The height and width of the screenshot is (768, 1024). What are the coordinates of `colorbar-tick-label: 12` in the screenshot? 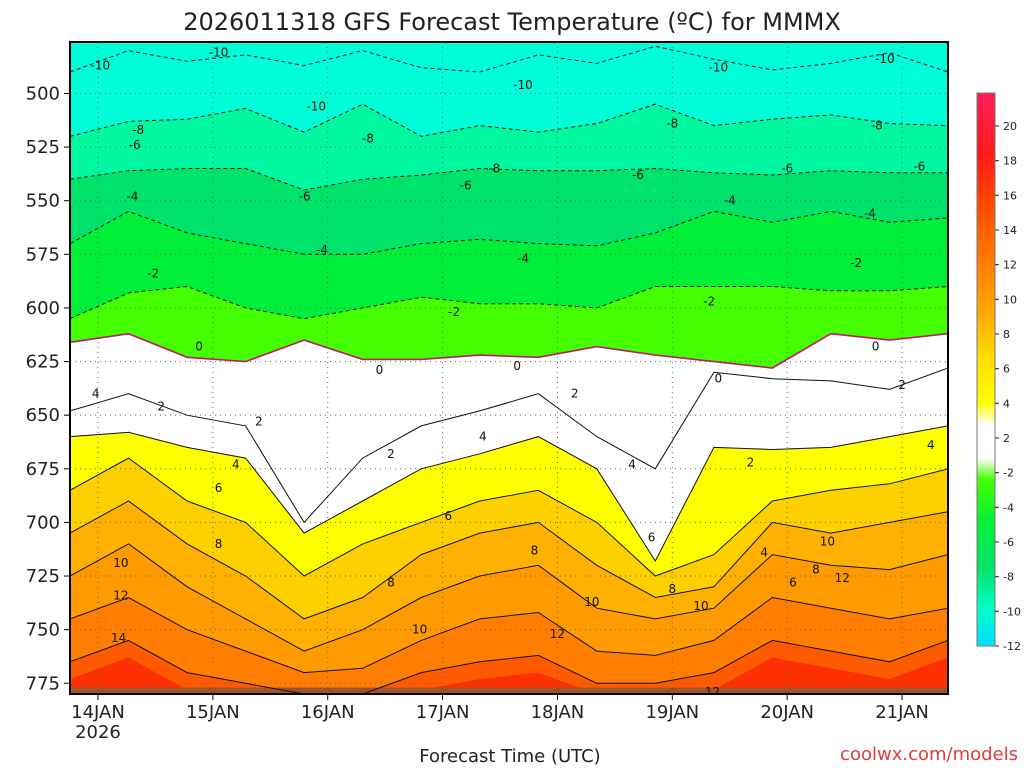 It's located at (1010, 265).